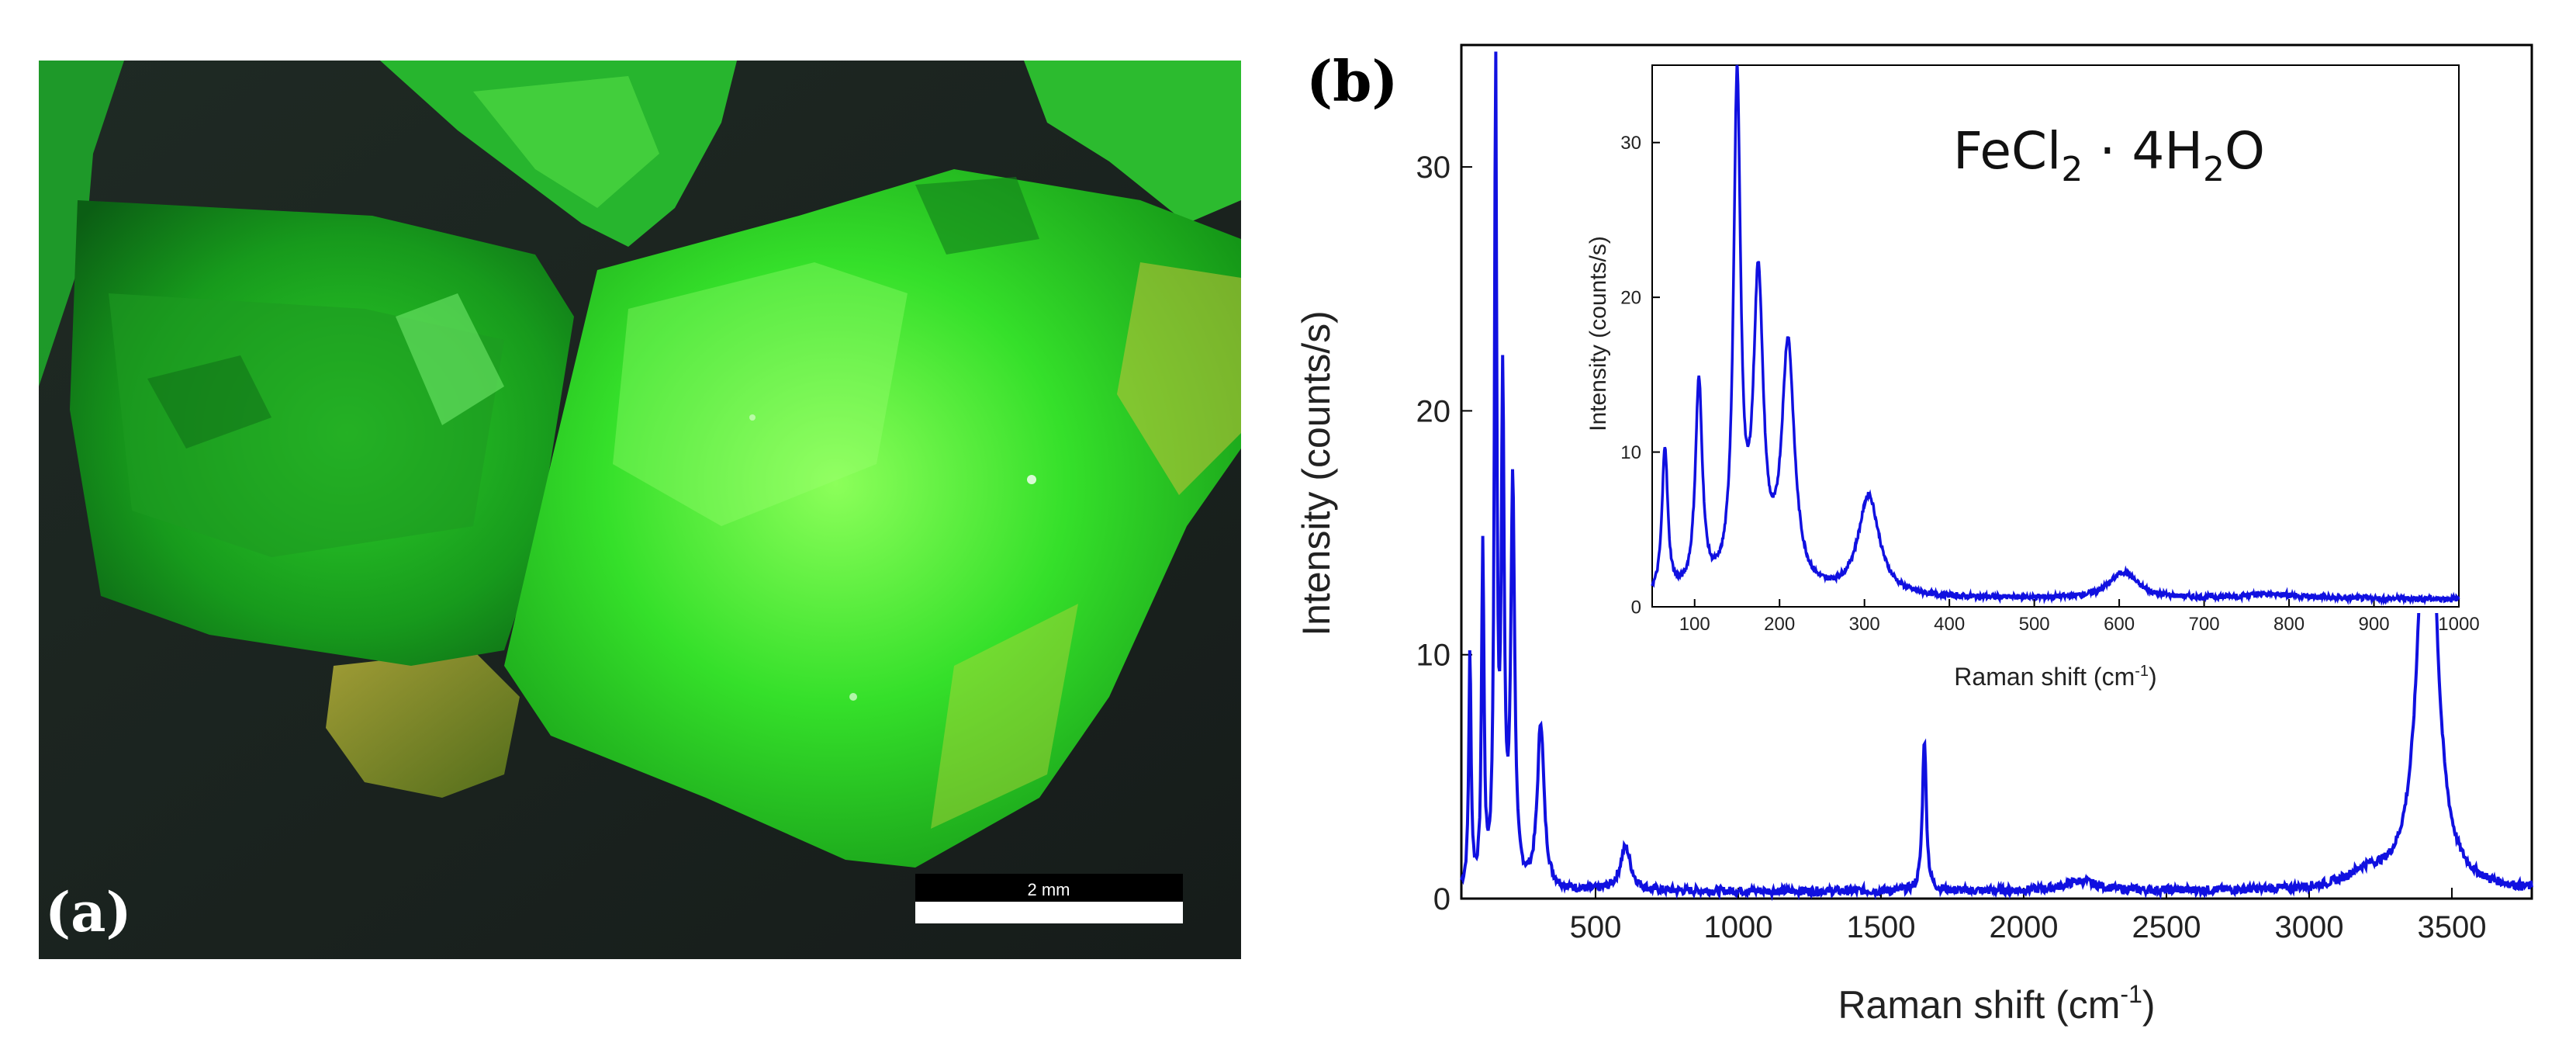 The width and height of the screenshot is (2576, 1060). What do you see at coordinates (2166, 927) in the screenshot?
I see `main-x-tick-label: 2500` at bounding box center [2166, 927].